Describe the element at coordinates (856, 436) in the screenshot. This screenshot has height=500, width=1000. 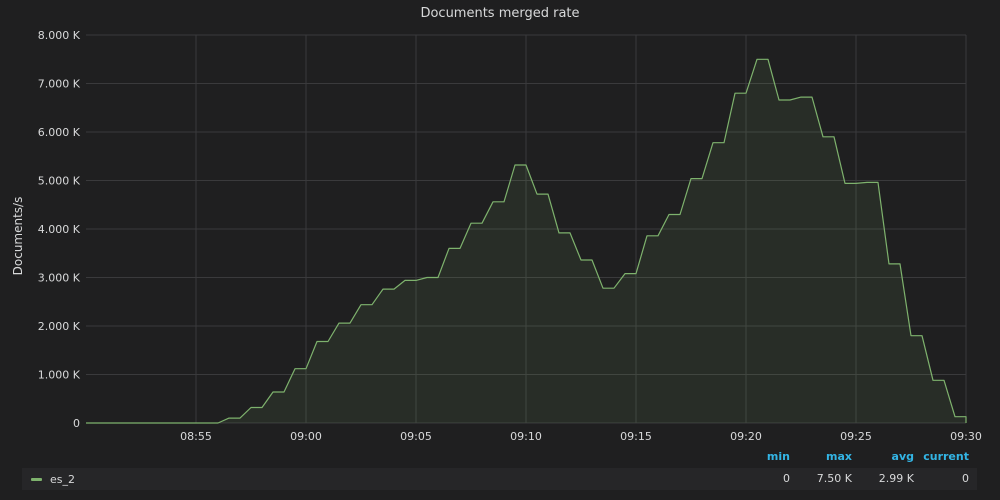
I see `x-tick-label: 09:25` at that location.